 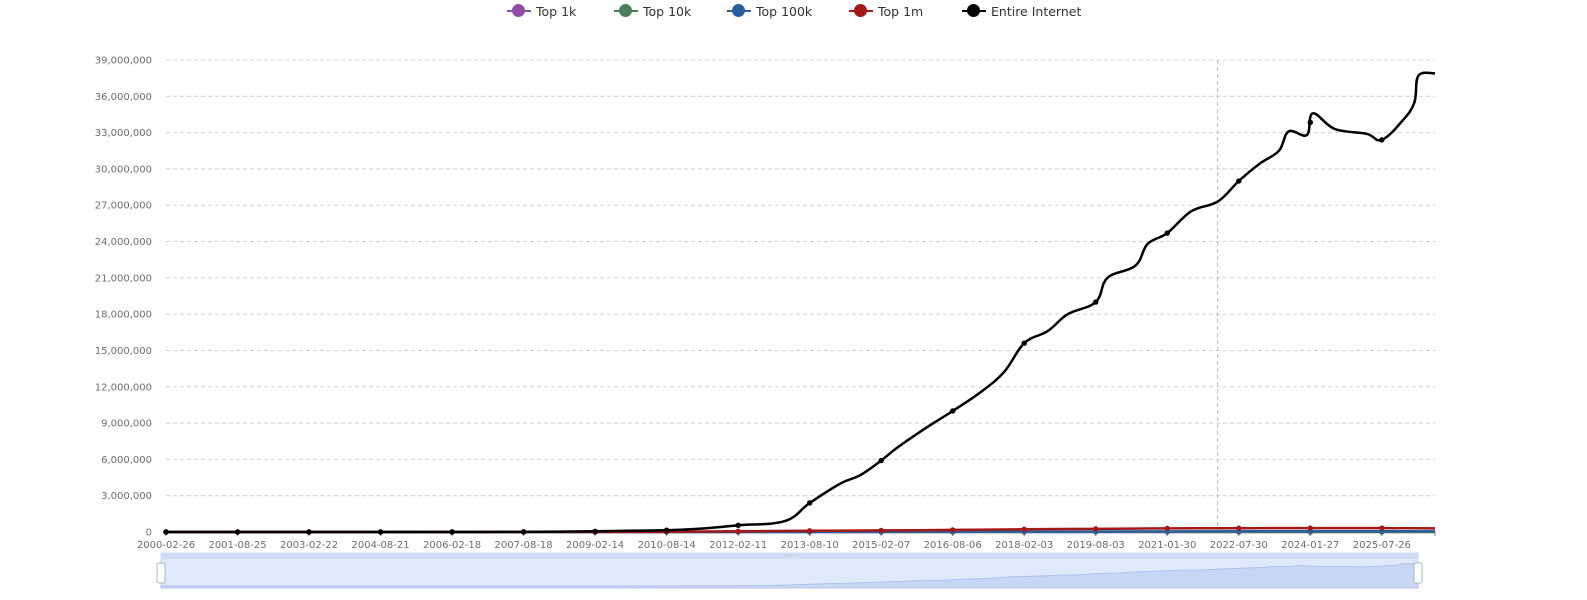 I want to click on legend-label: Top 100k, so click(x=784, y=11).